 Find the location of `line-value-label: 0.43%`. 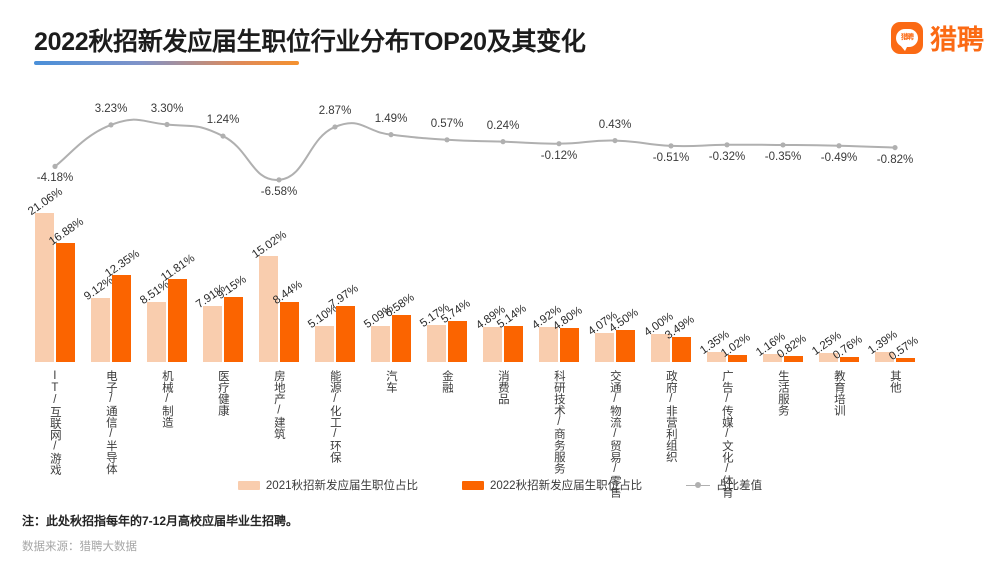

line-value-label: 0.43% is located at coordinates (615, 124).